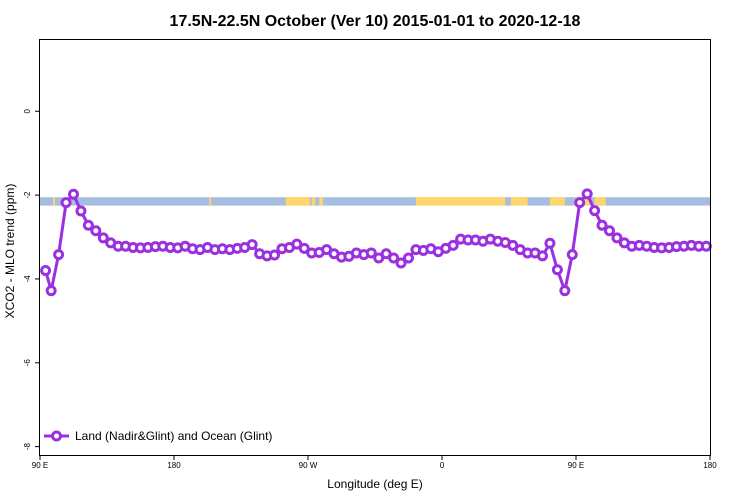  I want to click on legend-label: Land (Nadir&Glint) and Ocean (Glint), so click(173, 436).